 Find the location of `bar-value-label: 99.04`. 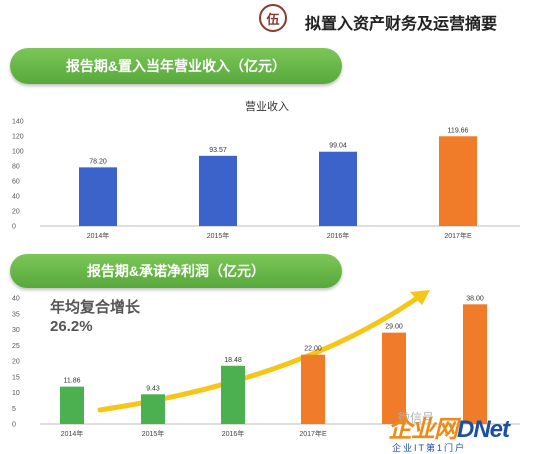

bar-value-label: 99.04 is located at coordinates (338, 146).